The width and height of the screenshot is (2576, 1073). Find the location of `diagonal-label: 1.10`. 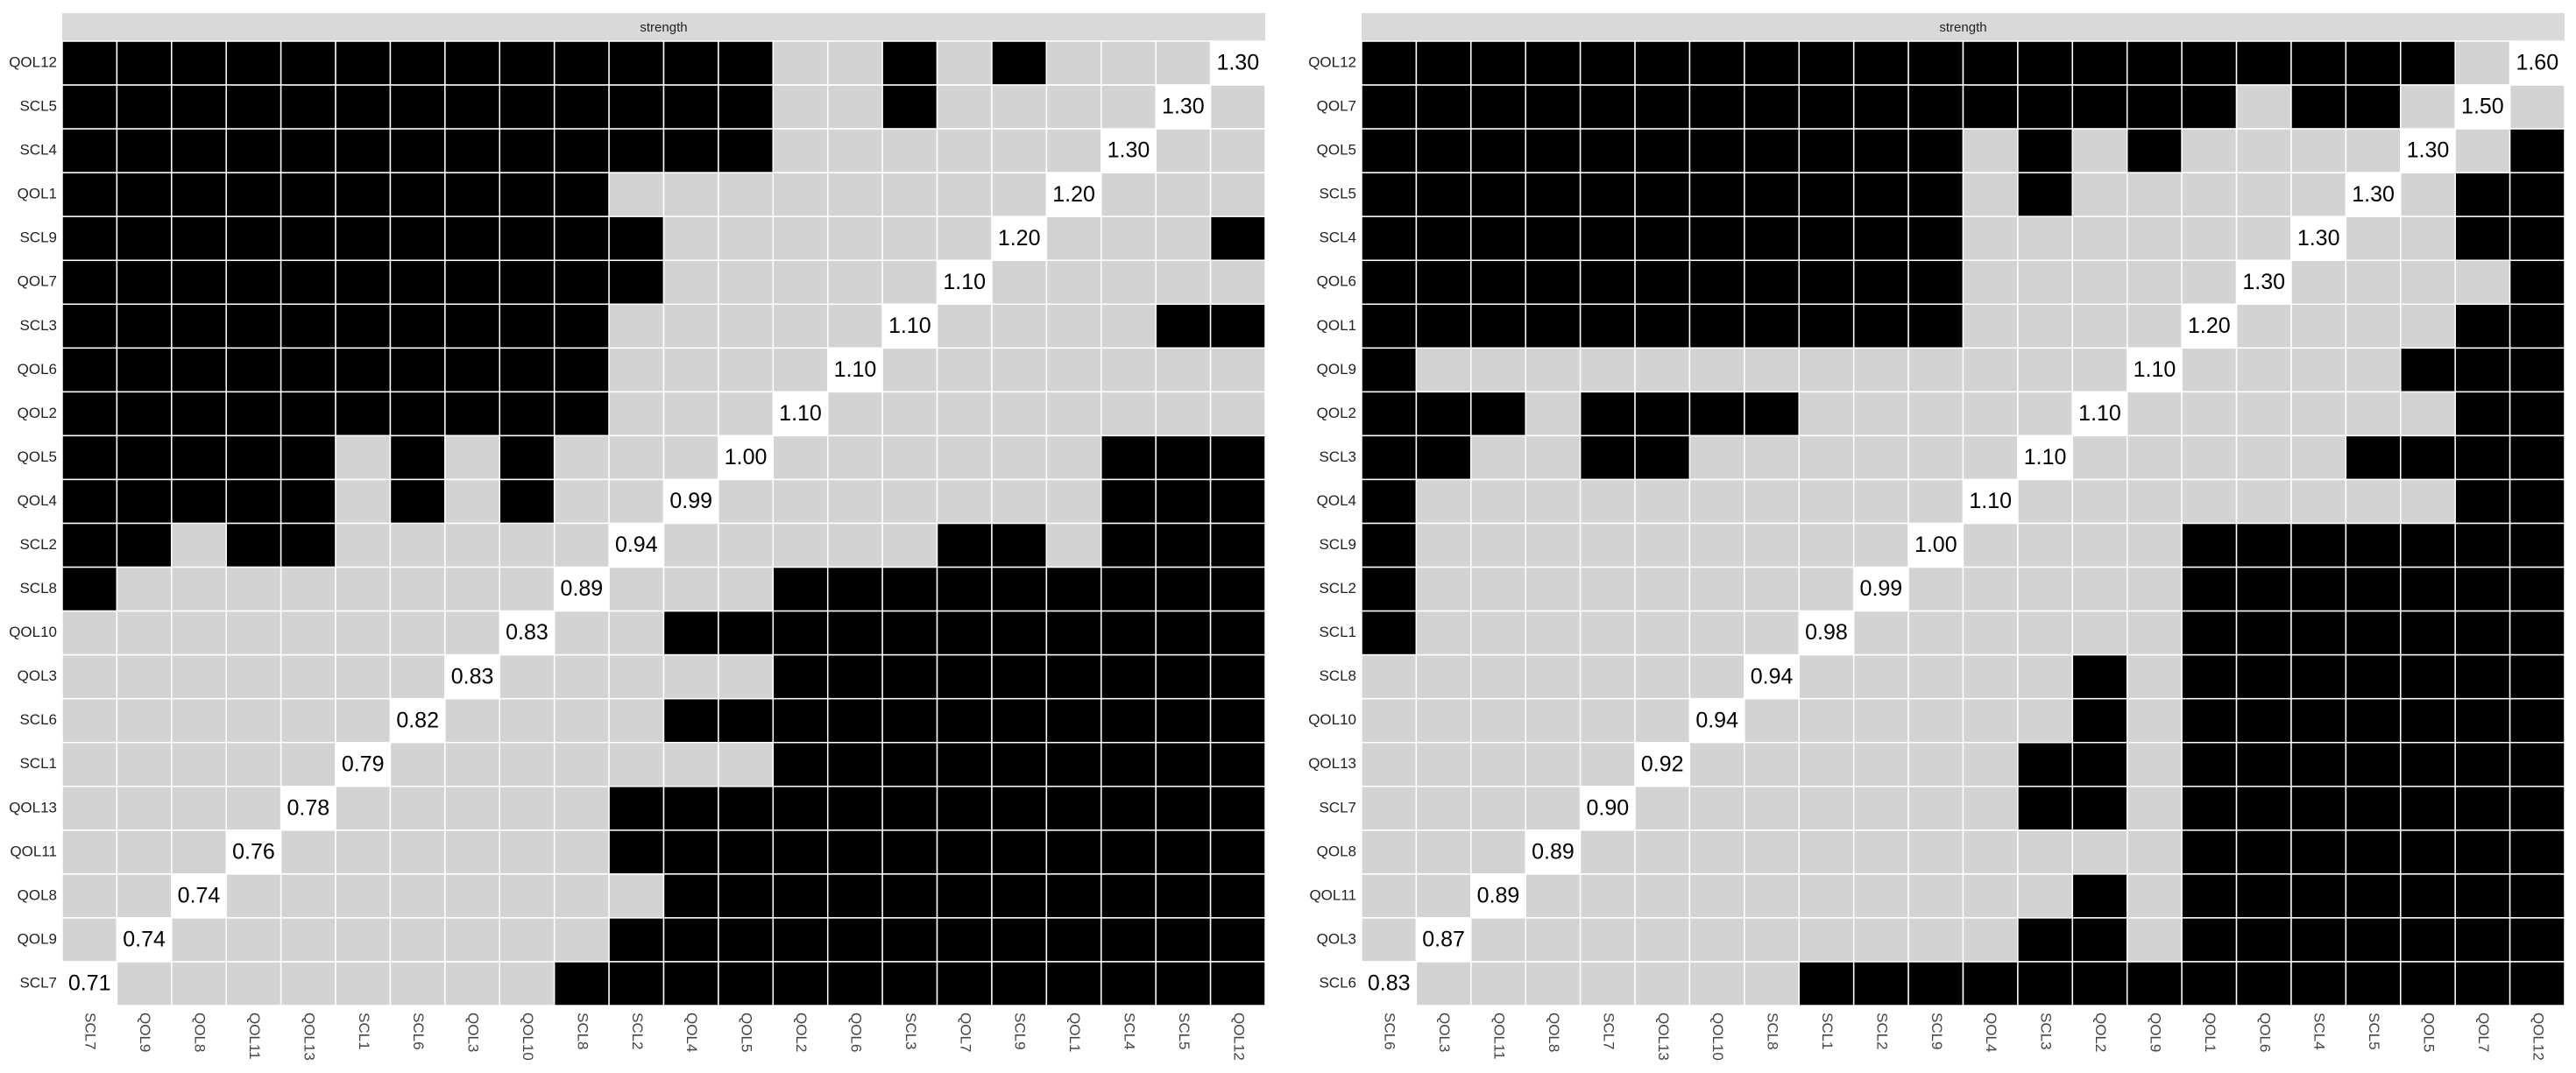

diagonal-label: 1.10 is located at coordinates (855, 369).